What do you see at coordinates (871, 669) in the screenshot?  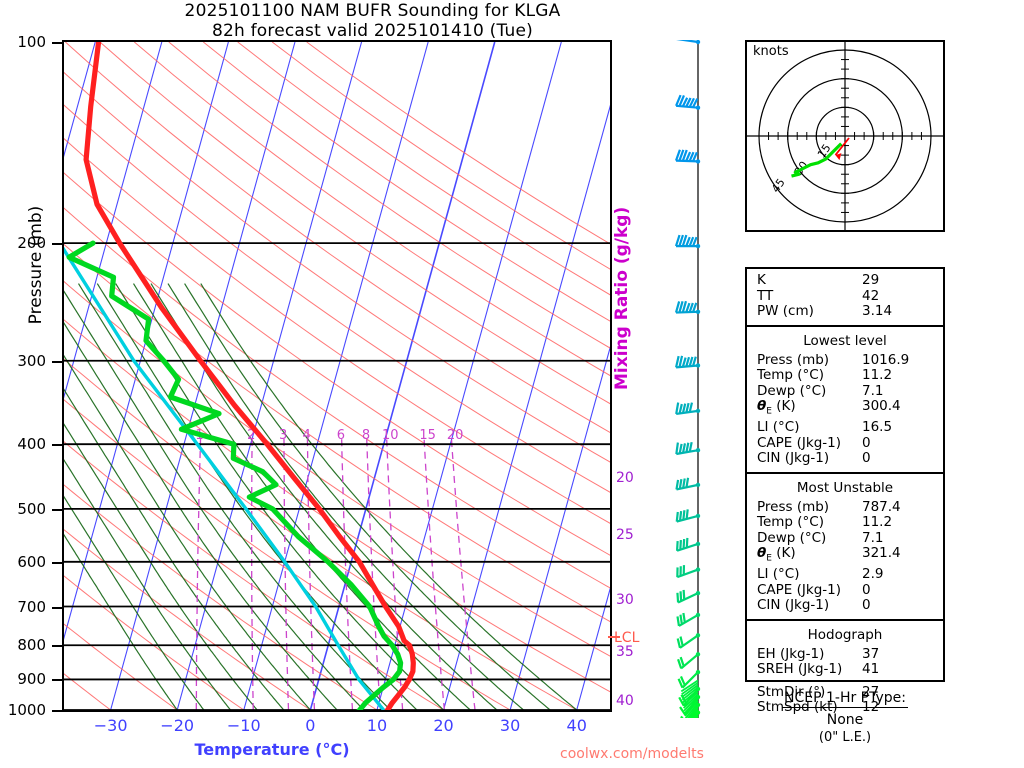 I see `table-row-value: 41` at bounding box center [871, 669].